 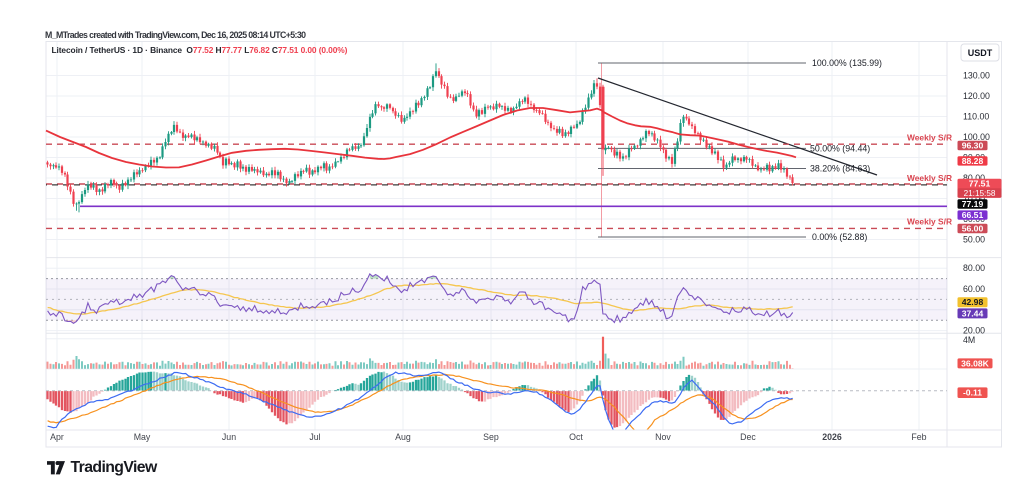 I want to click on svg-text: 60.00, so click(x=974, y=289).